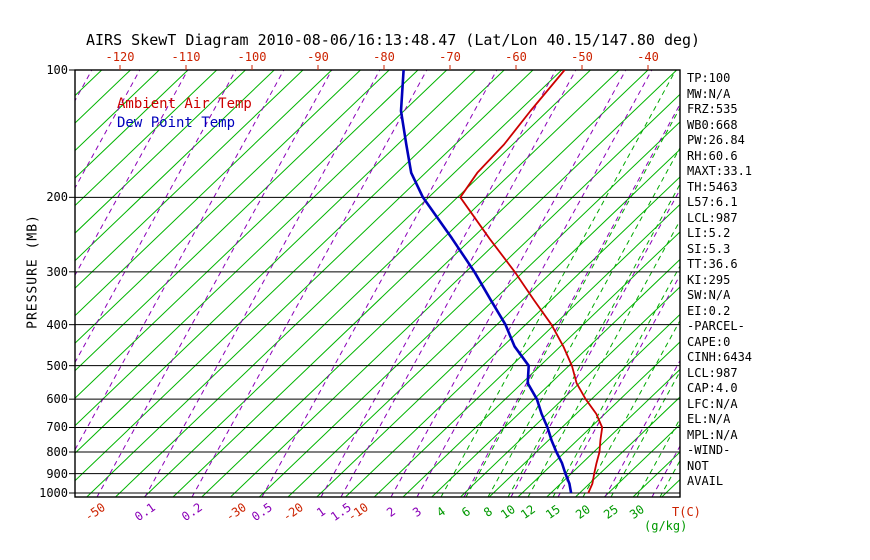 The width and height of the screenshot is (870, 560). I want to click on temperature-curve, so click(531, 282).